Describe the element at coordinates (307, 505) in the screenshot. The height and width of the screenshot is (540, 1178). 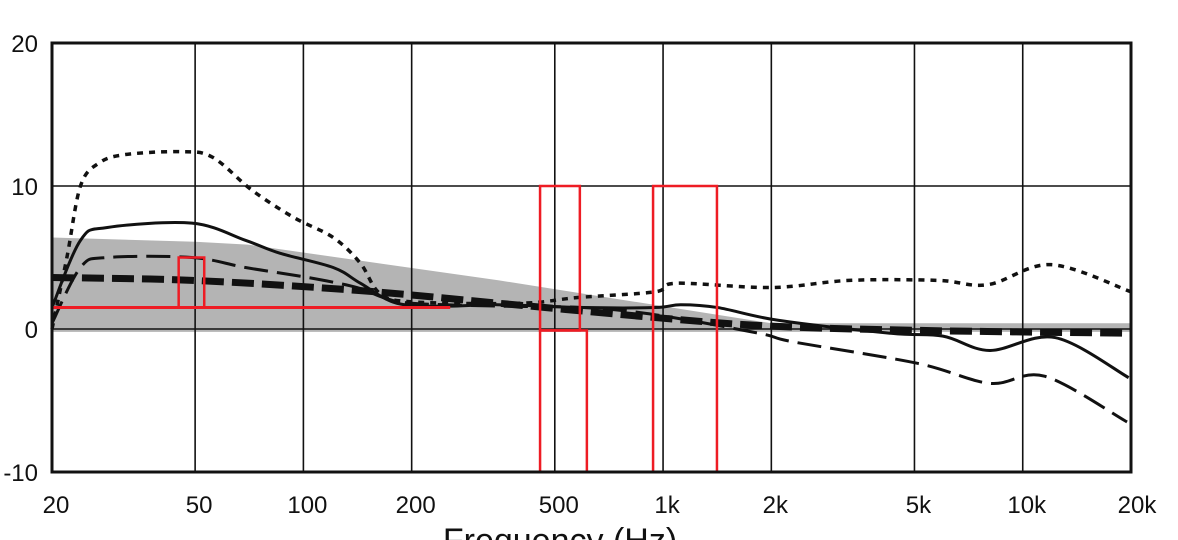
I see `x-tick-label: 100` at that location.